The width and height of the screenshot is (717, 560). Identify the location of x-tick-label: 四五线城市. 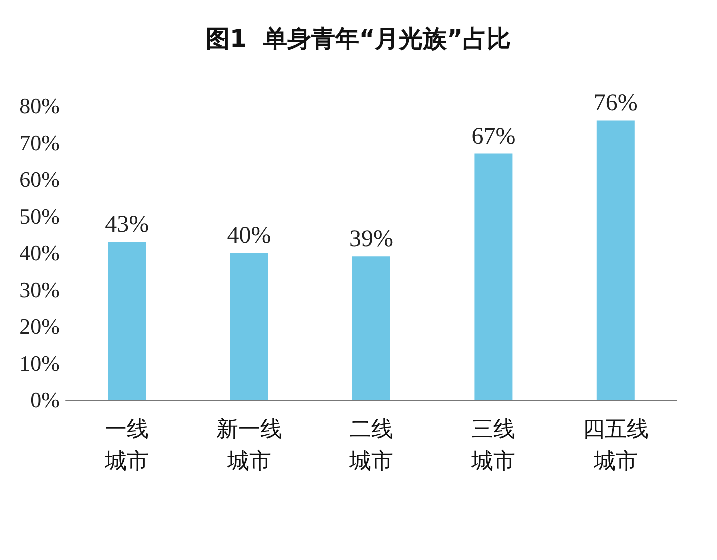
(615, 446).